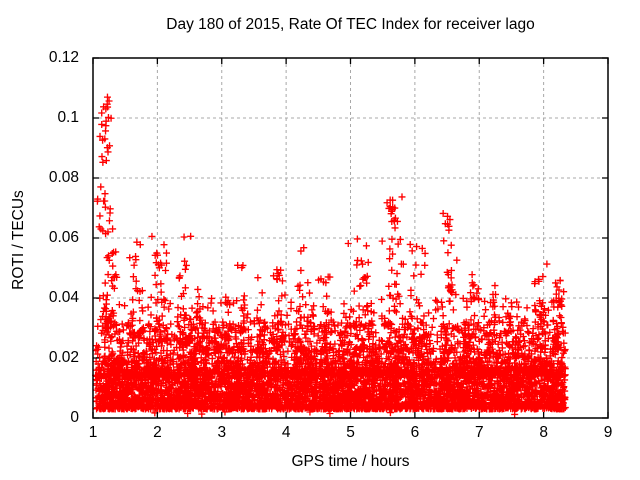 The image size is (640, 480). What do you see at coordinates (63, 357) in the screenshot?
I see `y-tick-label: 0.02` at bounding box center [63, 357].